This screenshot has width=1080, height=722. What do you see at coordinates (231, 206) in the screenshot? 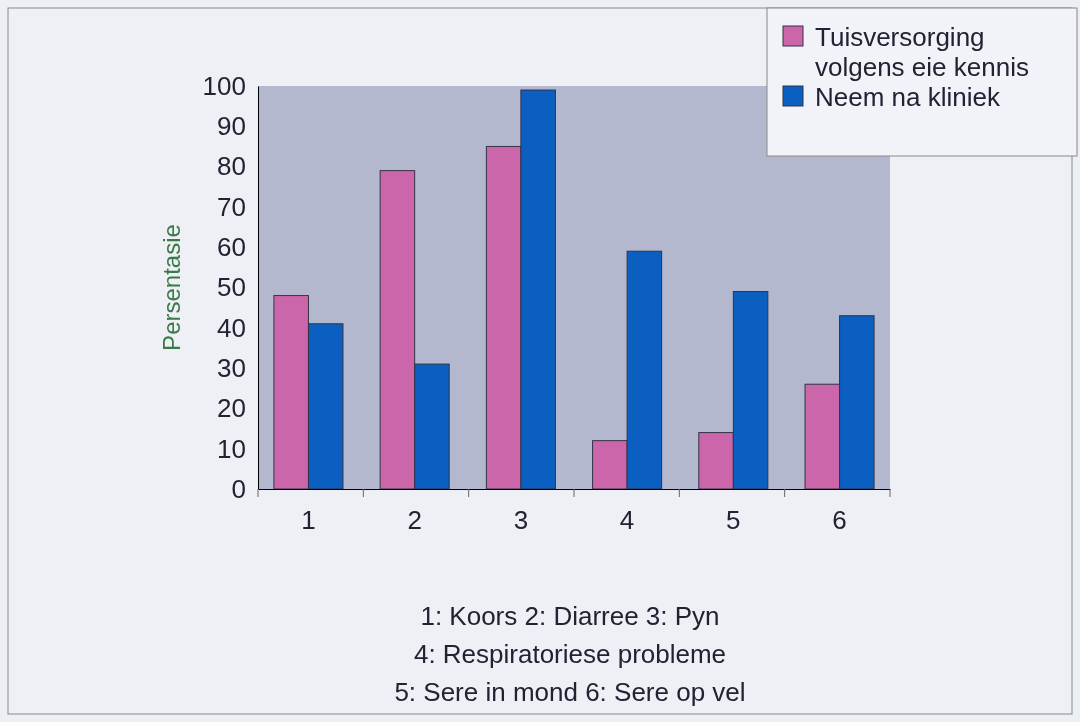
I see `y-tick-label: 70` at bounding box center [231, 206].